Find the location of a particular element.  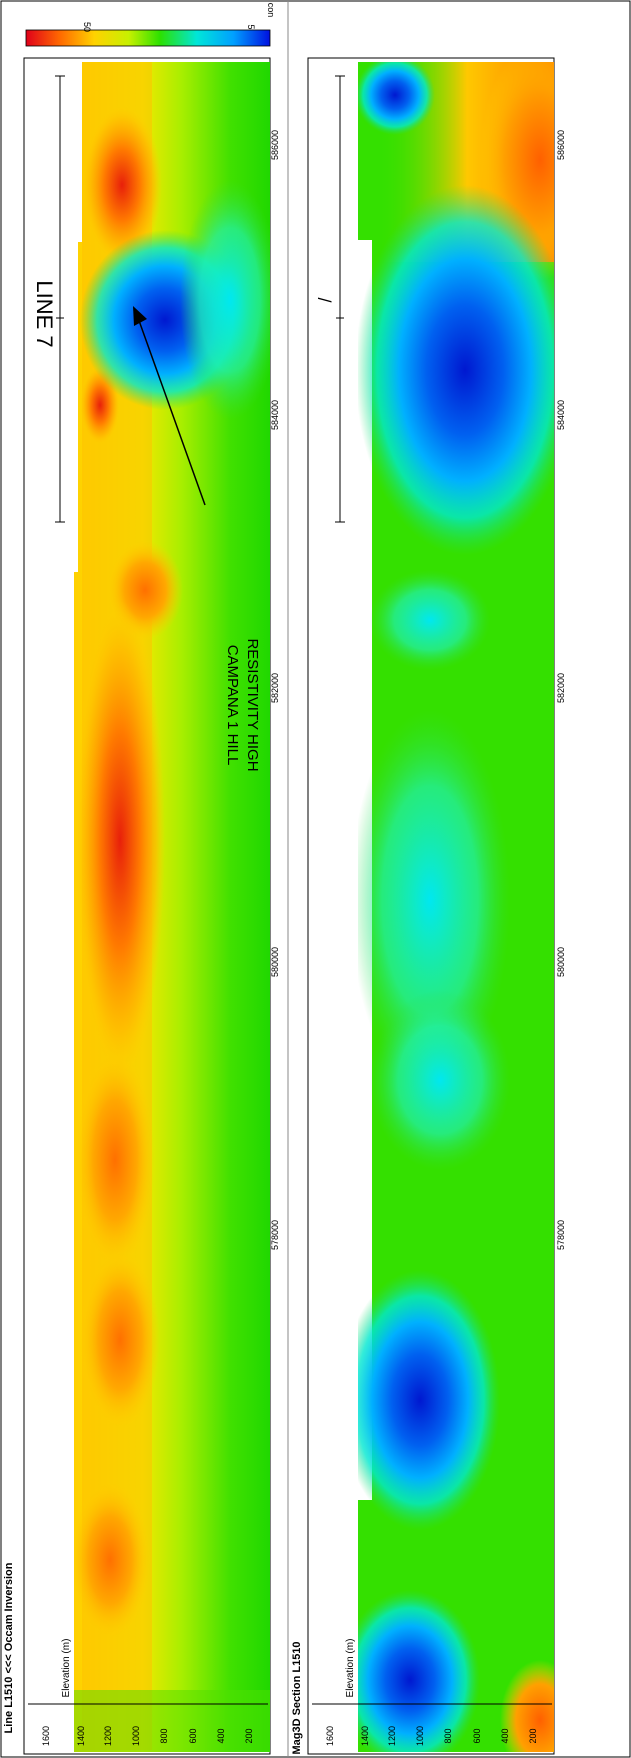

colorbar-unit: con is located at coordinates (271, 10).